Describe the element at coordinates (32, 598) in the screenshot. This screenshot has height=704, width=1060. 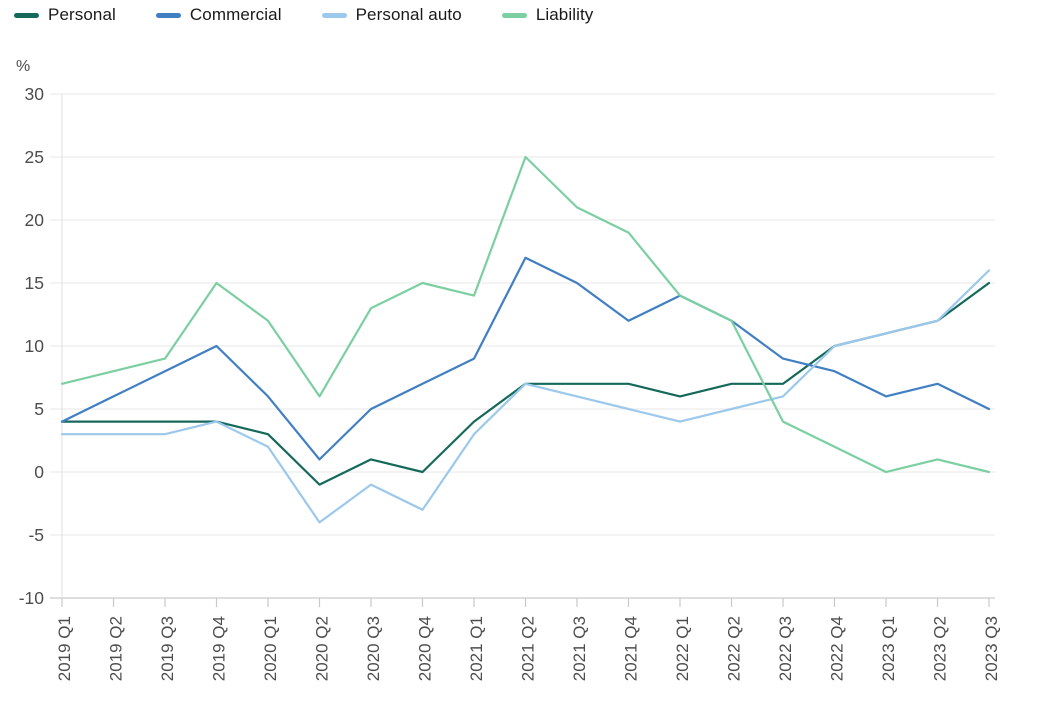
I see `y-axis-tick-label: -10` at that location.